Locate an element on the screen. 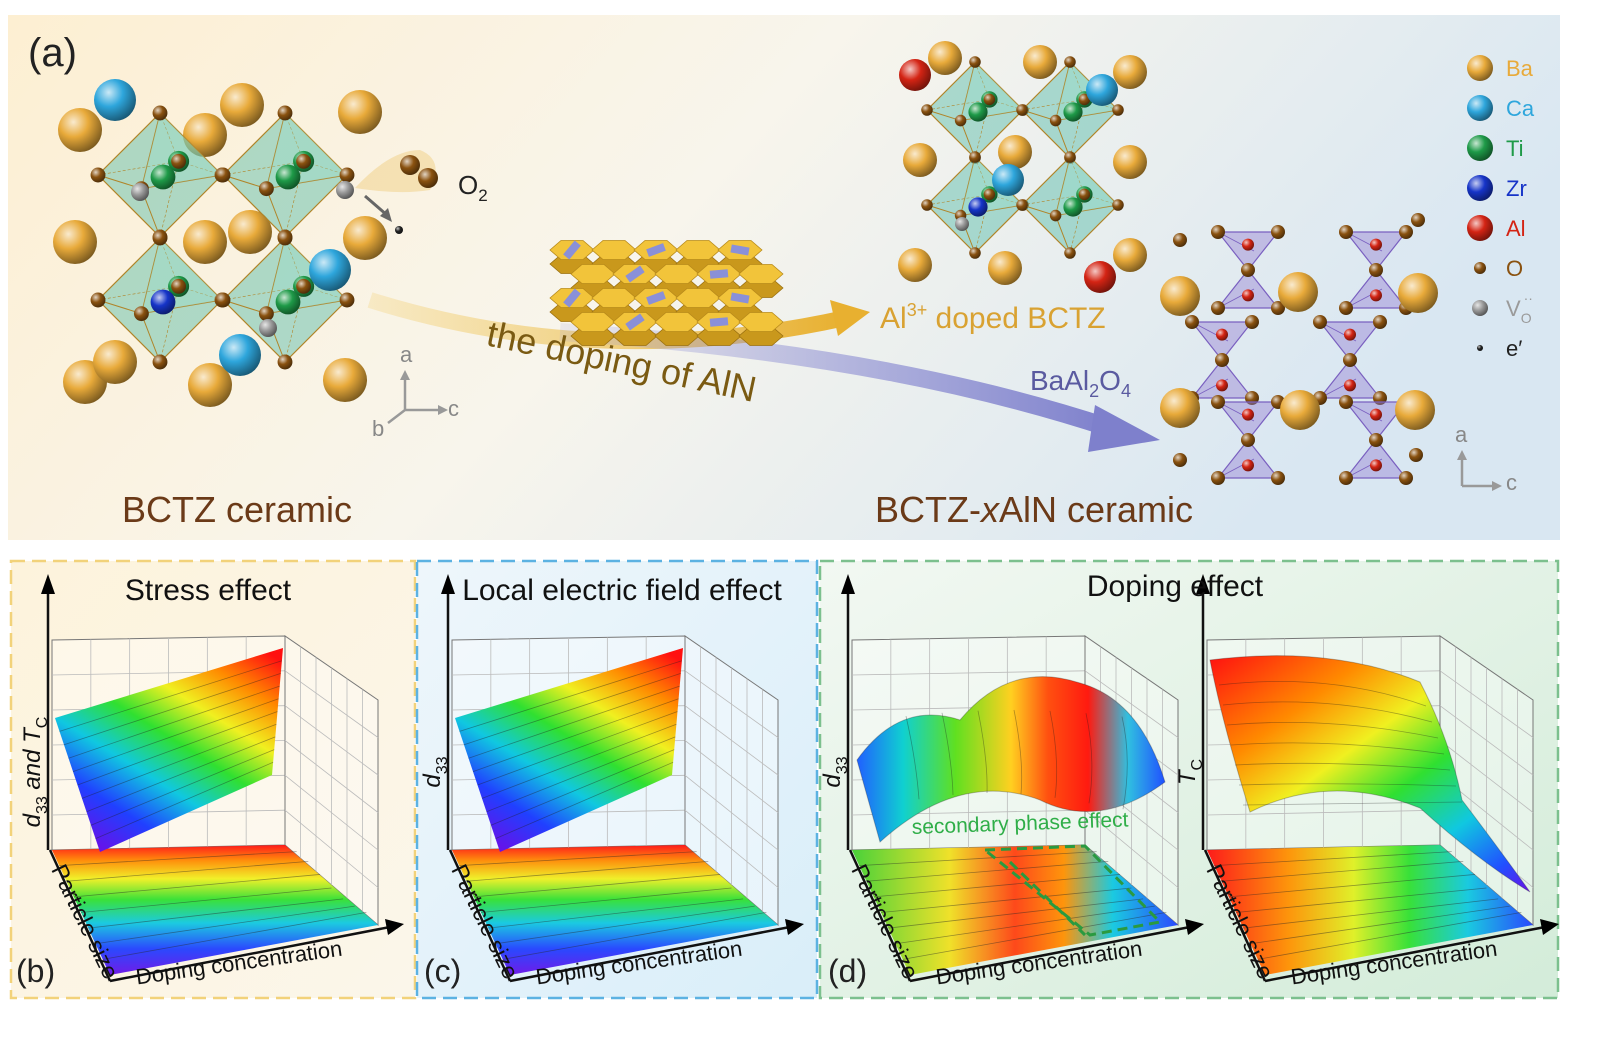  z-label-text: T is located at coordinates (1187, 776).